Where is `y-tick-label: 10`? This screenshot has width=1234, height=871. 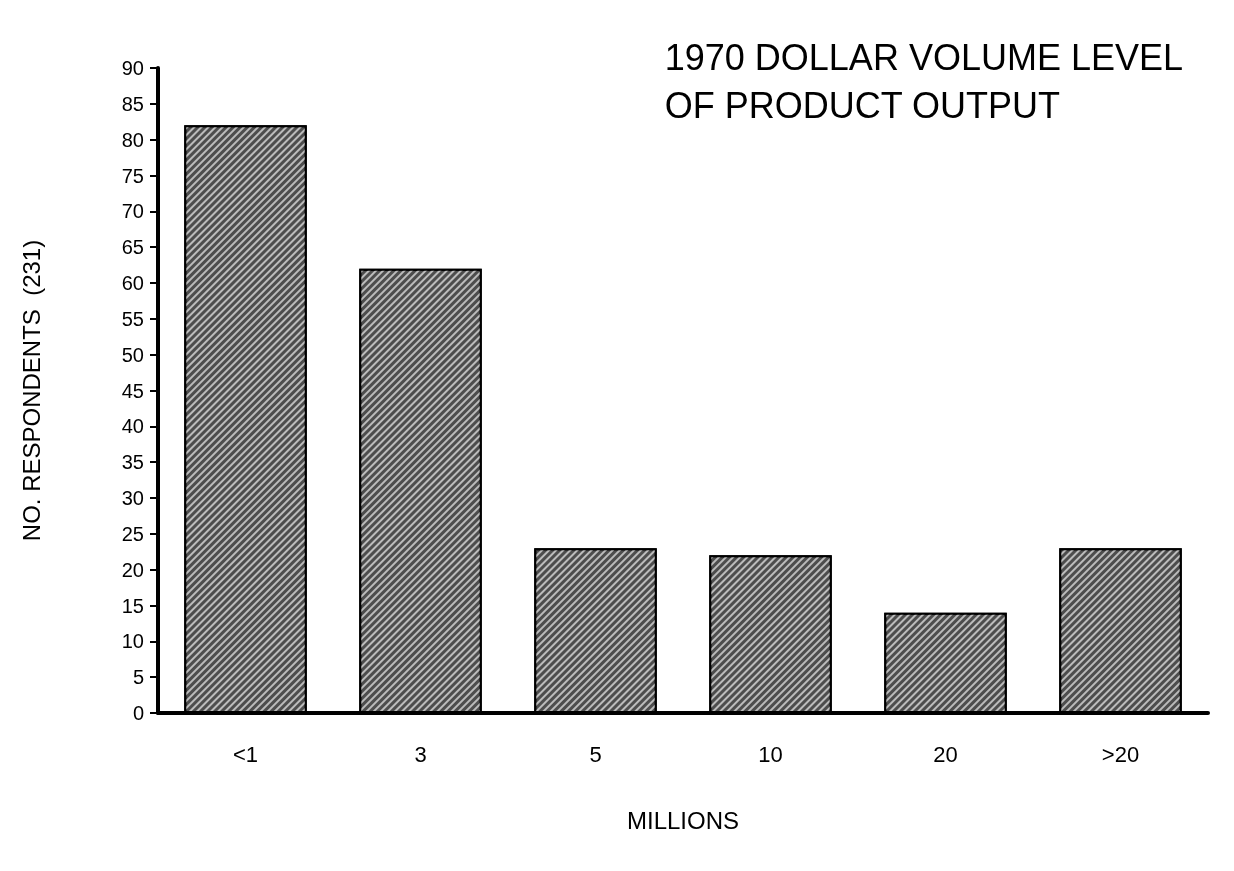
y-tick-label: 10 is located at coordinates (132, 641).